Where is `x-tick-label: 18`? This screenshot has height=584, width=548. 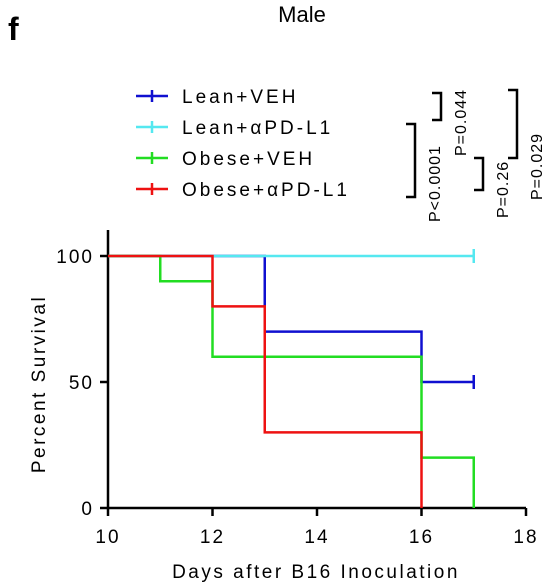
x-tick-label: 18 is located at coordinates (525, 537).